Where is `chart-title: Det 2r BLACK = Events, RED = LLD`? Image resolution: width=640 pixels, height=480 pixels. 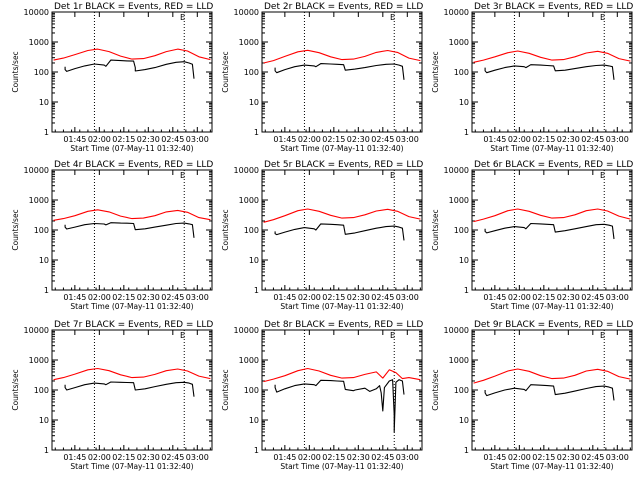 chart-title: Det 2r BLACK = Events, RED = LLD is located at coordinates (343, 7).